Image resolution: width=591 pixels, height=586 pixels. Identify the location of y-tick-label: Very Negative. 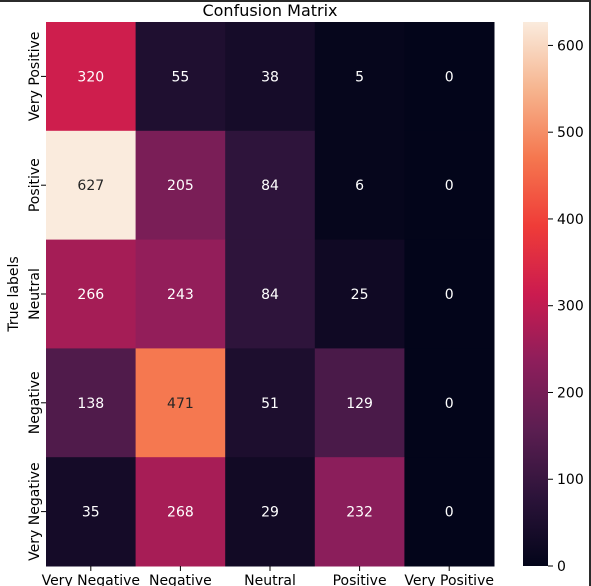
(35, 511).